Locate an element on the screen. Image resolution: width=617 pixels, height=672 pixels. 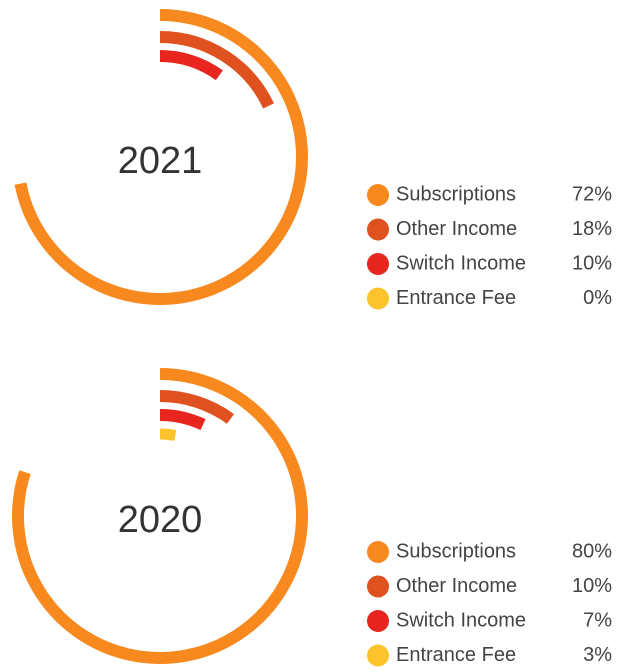
value-label: 7% is located at coordinates (597, 620).